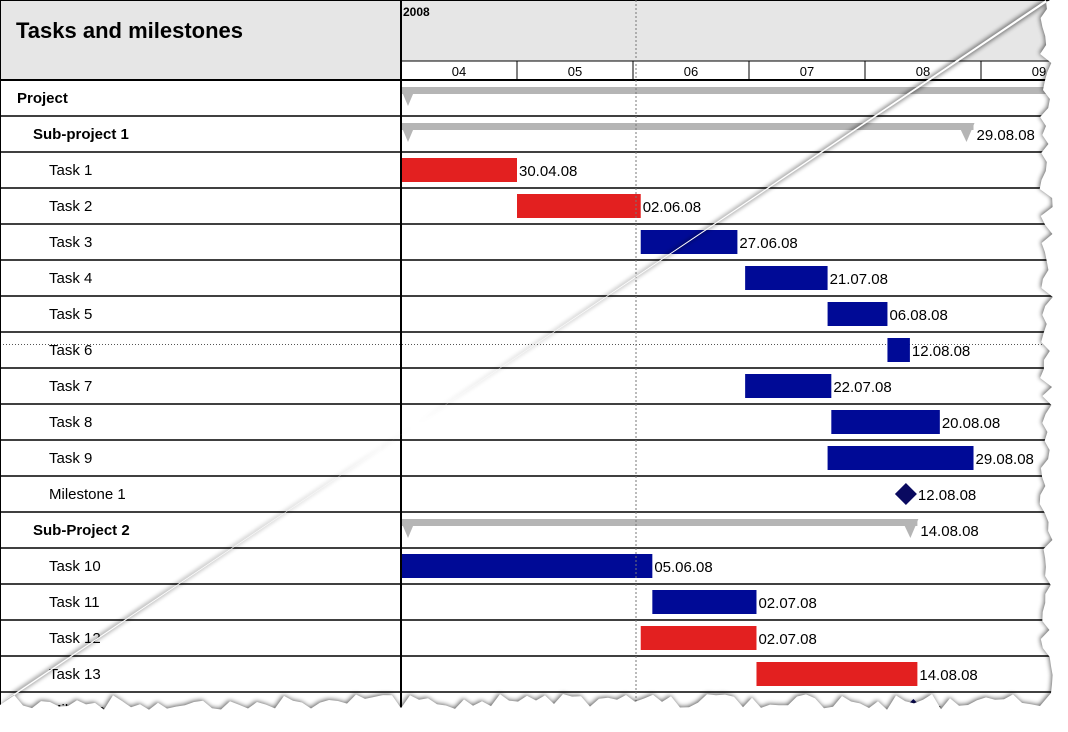 This screenshot has width=1068, height=732. I want to click on chart-title: Tasks and milestones, so click(129, 30).